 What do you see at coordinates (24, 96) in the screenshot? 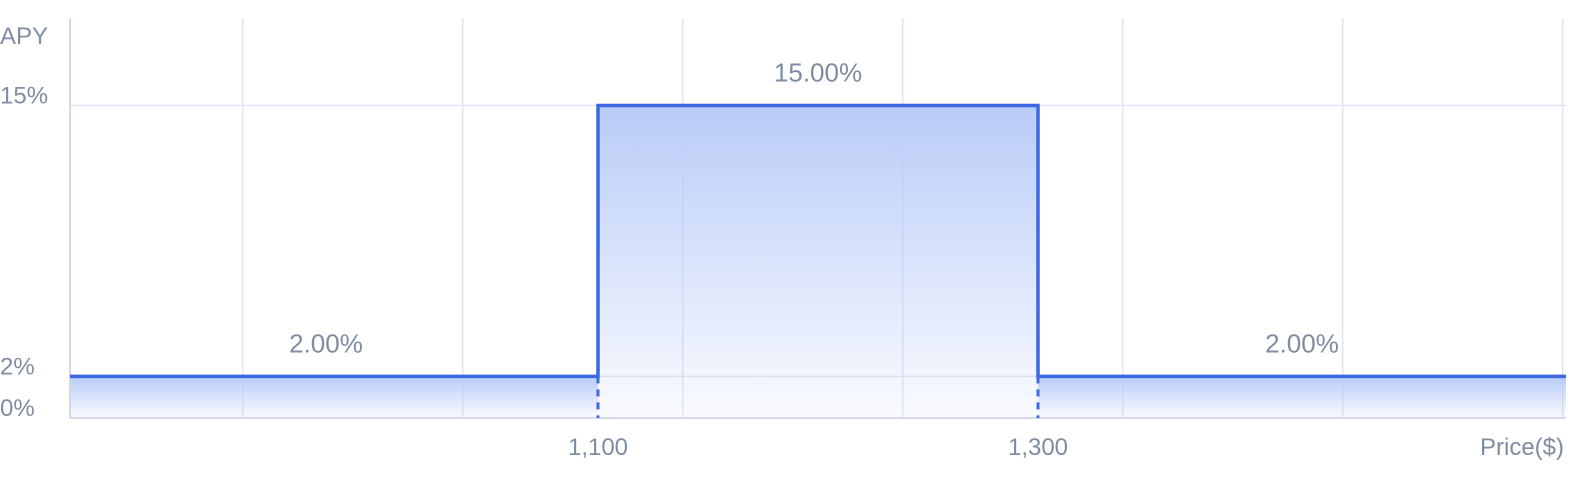
I see `y-tick-label: 15%` at bounding box center [24, 96].